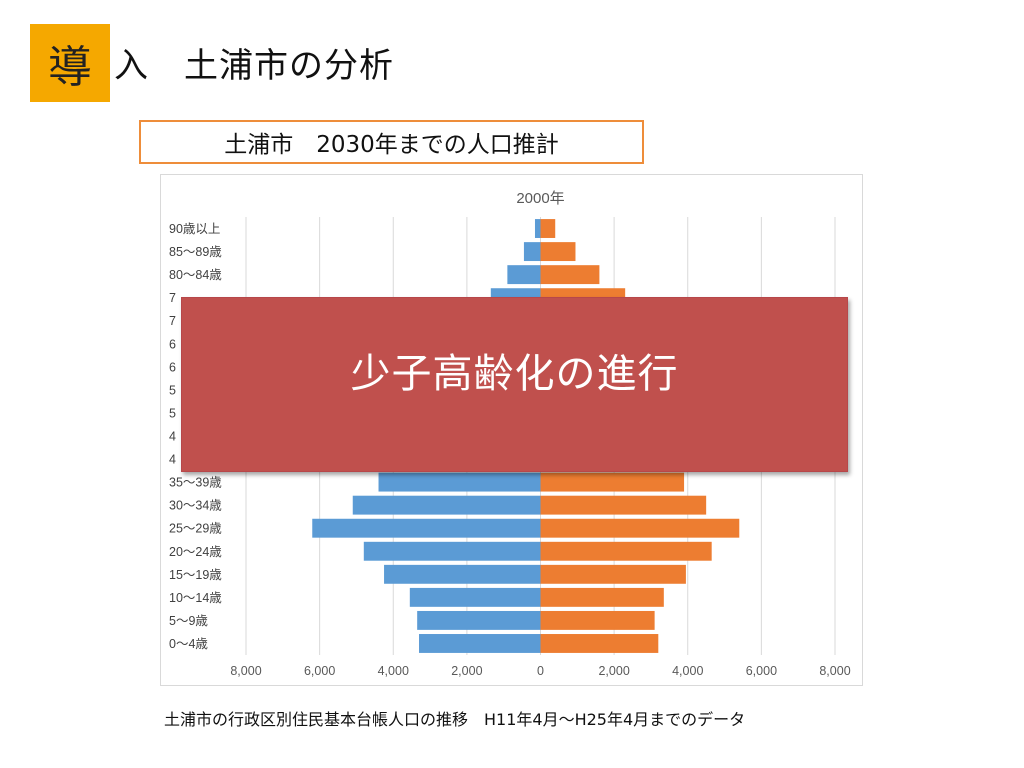 This screenshot has height=768, width=1024. I want to click on footnote: 土浦市の行政区別住民基本台帳人口の推移 H11年4月～H25年4月までのデータ, so click(455, 719).